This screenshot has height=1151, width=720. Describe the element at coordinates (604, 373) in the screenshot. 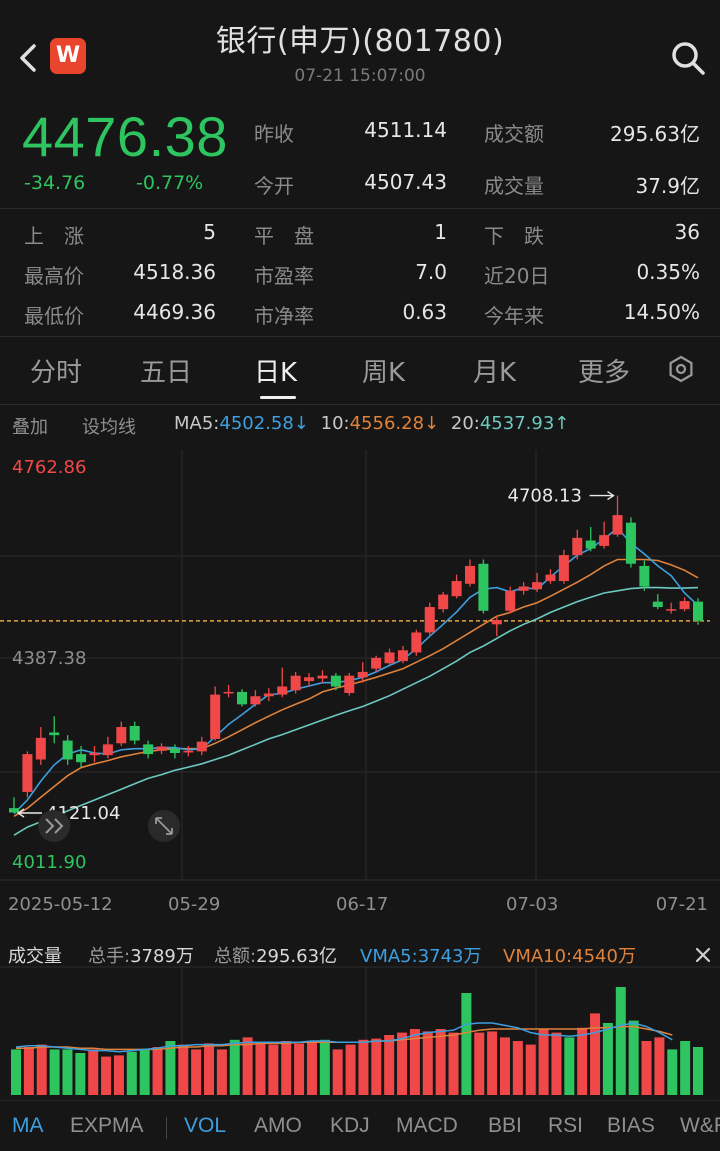

I see `tab-5: 更多` at that location.